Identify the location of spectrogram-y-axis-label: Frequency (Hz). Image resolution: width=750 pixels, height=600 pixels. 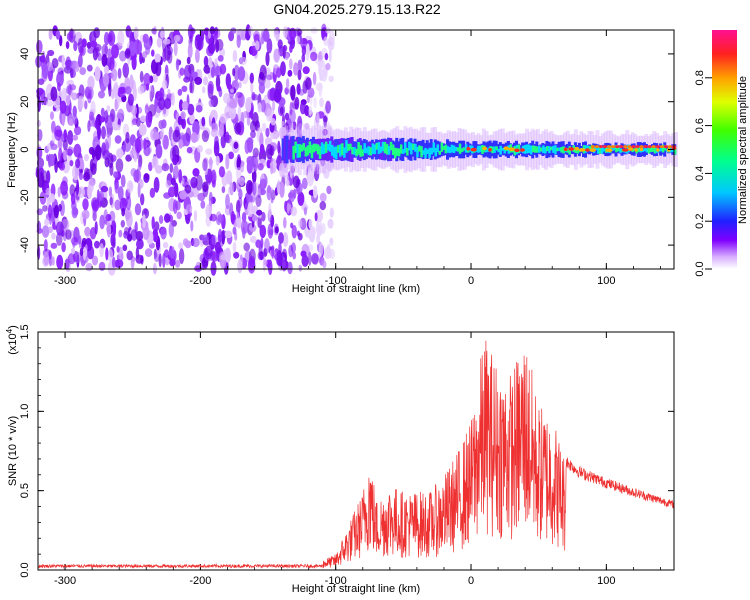
(12, 150).